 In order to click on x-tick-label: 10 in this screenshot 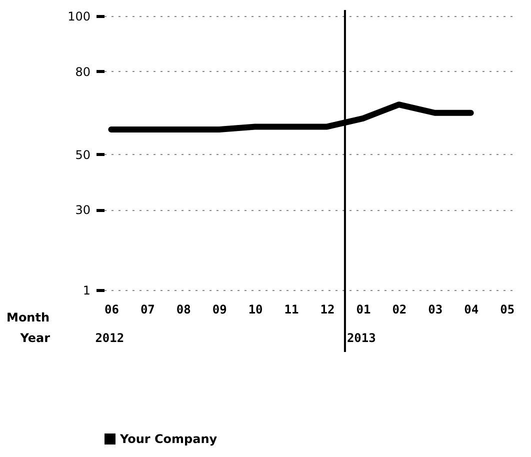, I will do `click(255, 309)`.